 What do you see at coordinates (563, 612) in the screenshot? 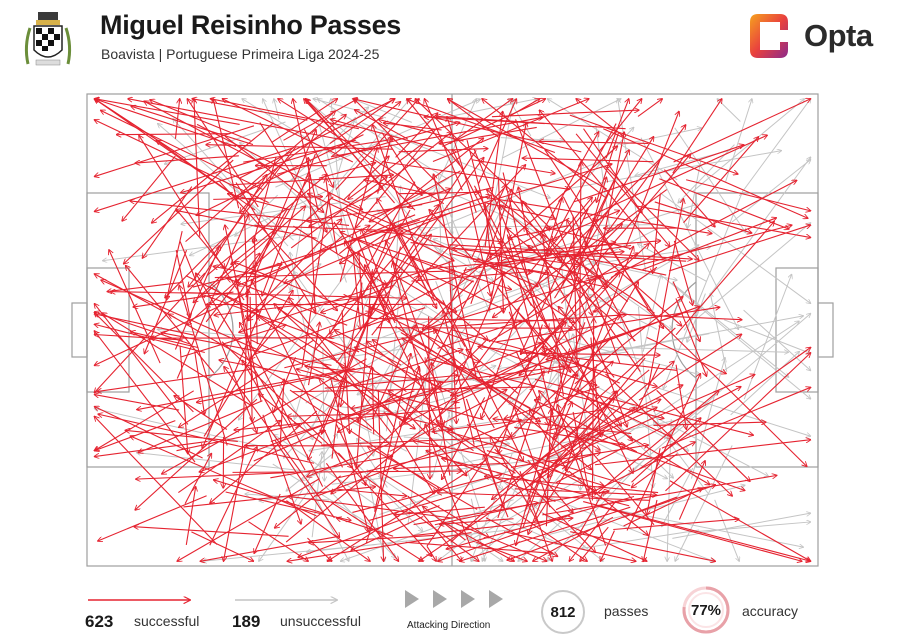
I see `passes-count: 812` at bounding box center [563, 612].